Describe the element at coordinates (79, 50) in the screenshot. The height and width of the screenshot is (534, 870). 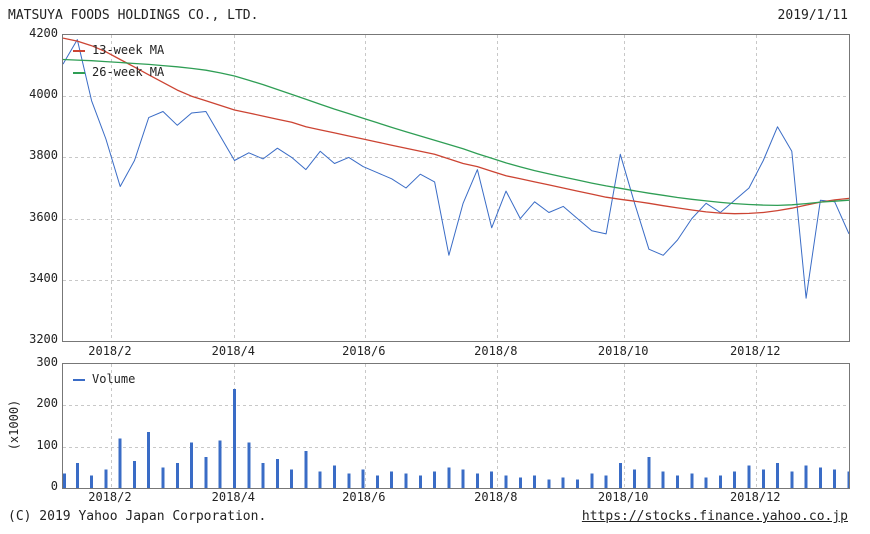
I see `ma13-line-marker-icon` at that location.